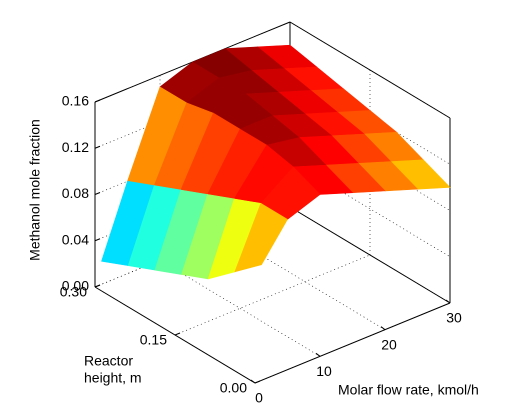 This screenshot has width=521, height=414. What do you see at coordinates (75, 193) in the screenshot?
I see `z-tick-label: 0.08` at bounding box center [75, 193].